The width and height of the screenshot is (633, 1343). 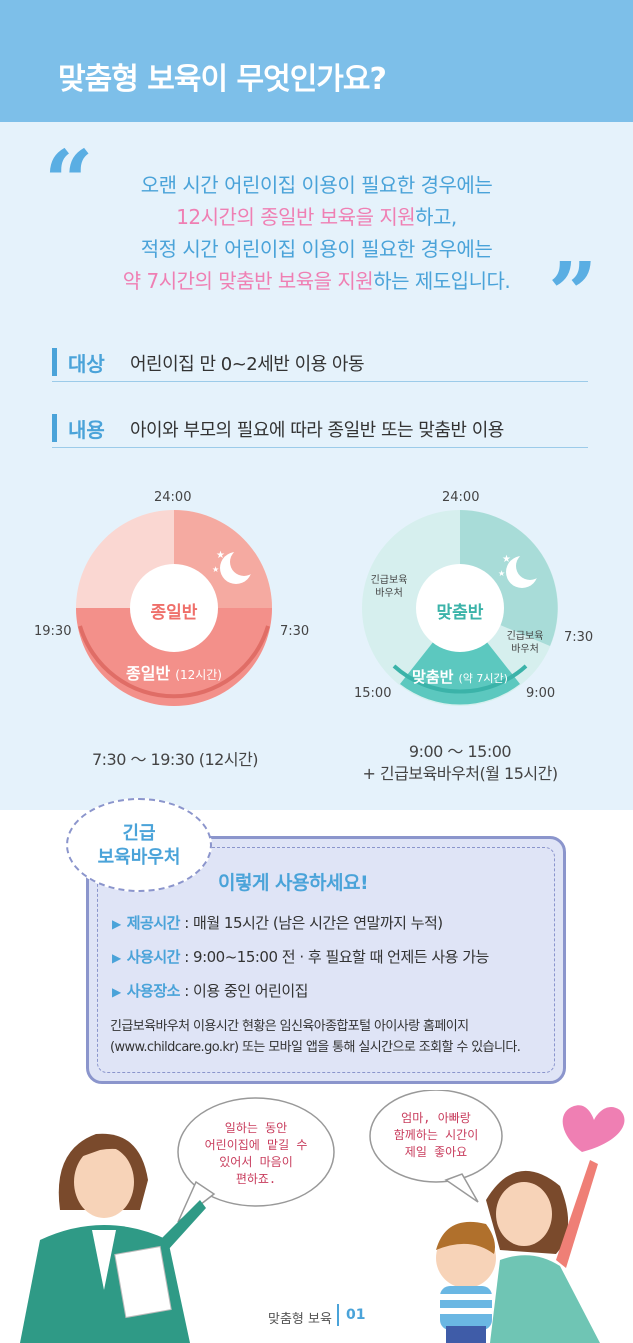 I want to click on intro-highlight-1: 12시간의 종일반 보육을 지원, so click(x=296, y=217).